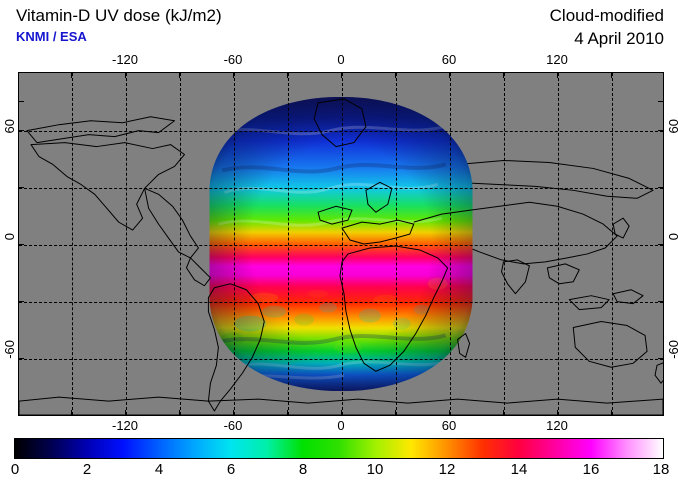 The height and width of the screenshot is (480, 678). Describe the element at coordinates (233, 59) in the screenshot. I see `xtick-top-1: -60` at that location.